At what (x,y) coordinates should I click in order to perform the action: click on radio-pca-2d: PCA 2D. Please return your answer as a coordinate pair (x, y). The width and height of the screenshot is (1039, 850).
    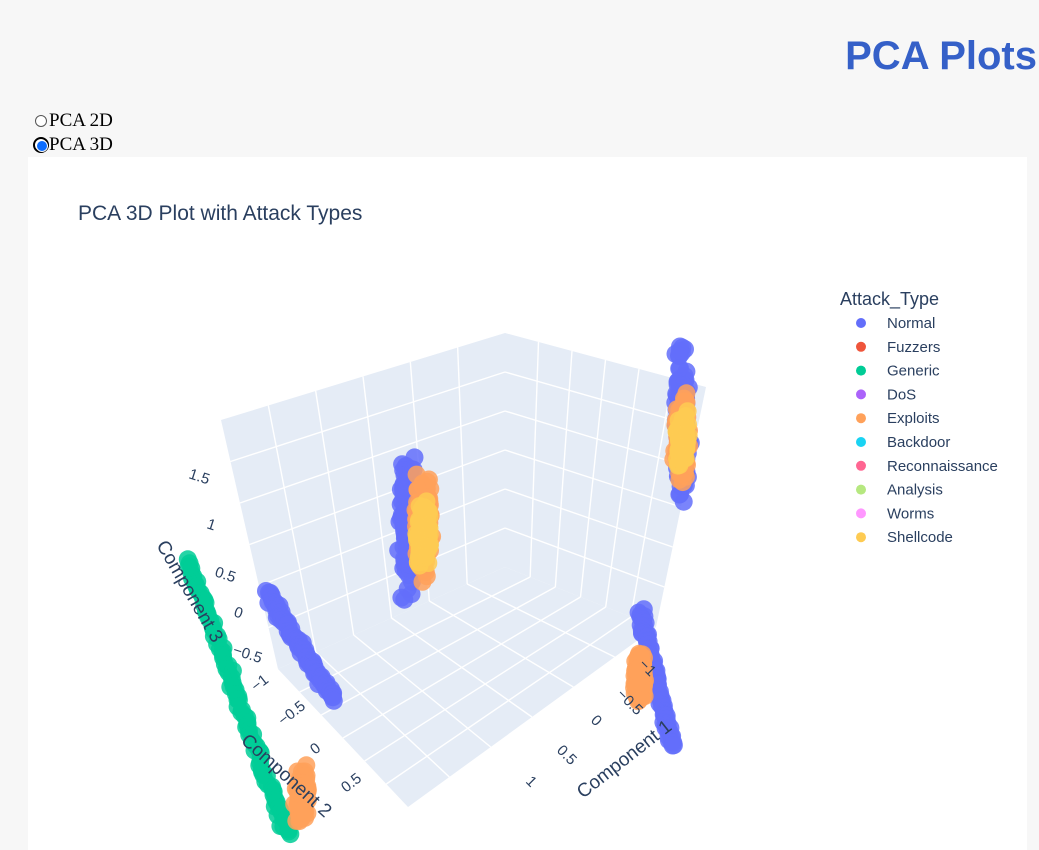
    Looking at the image, I should click on (73, 121).